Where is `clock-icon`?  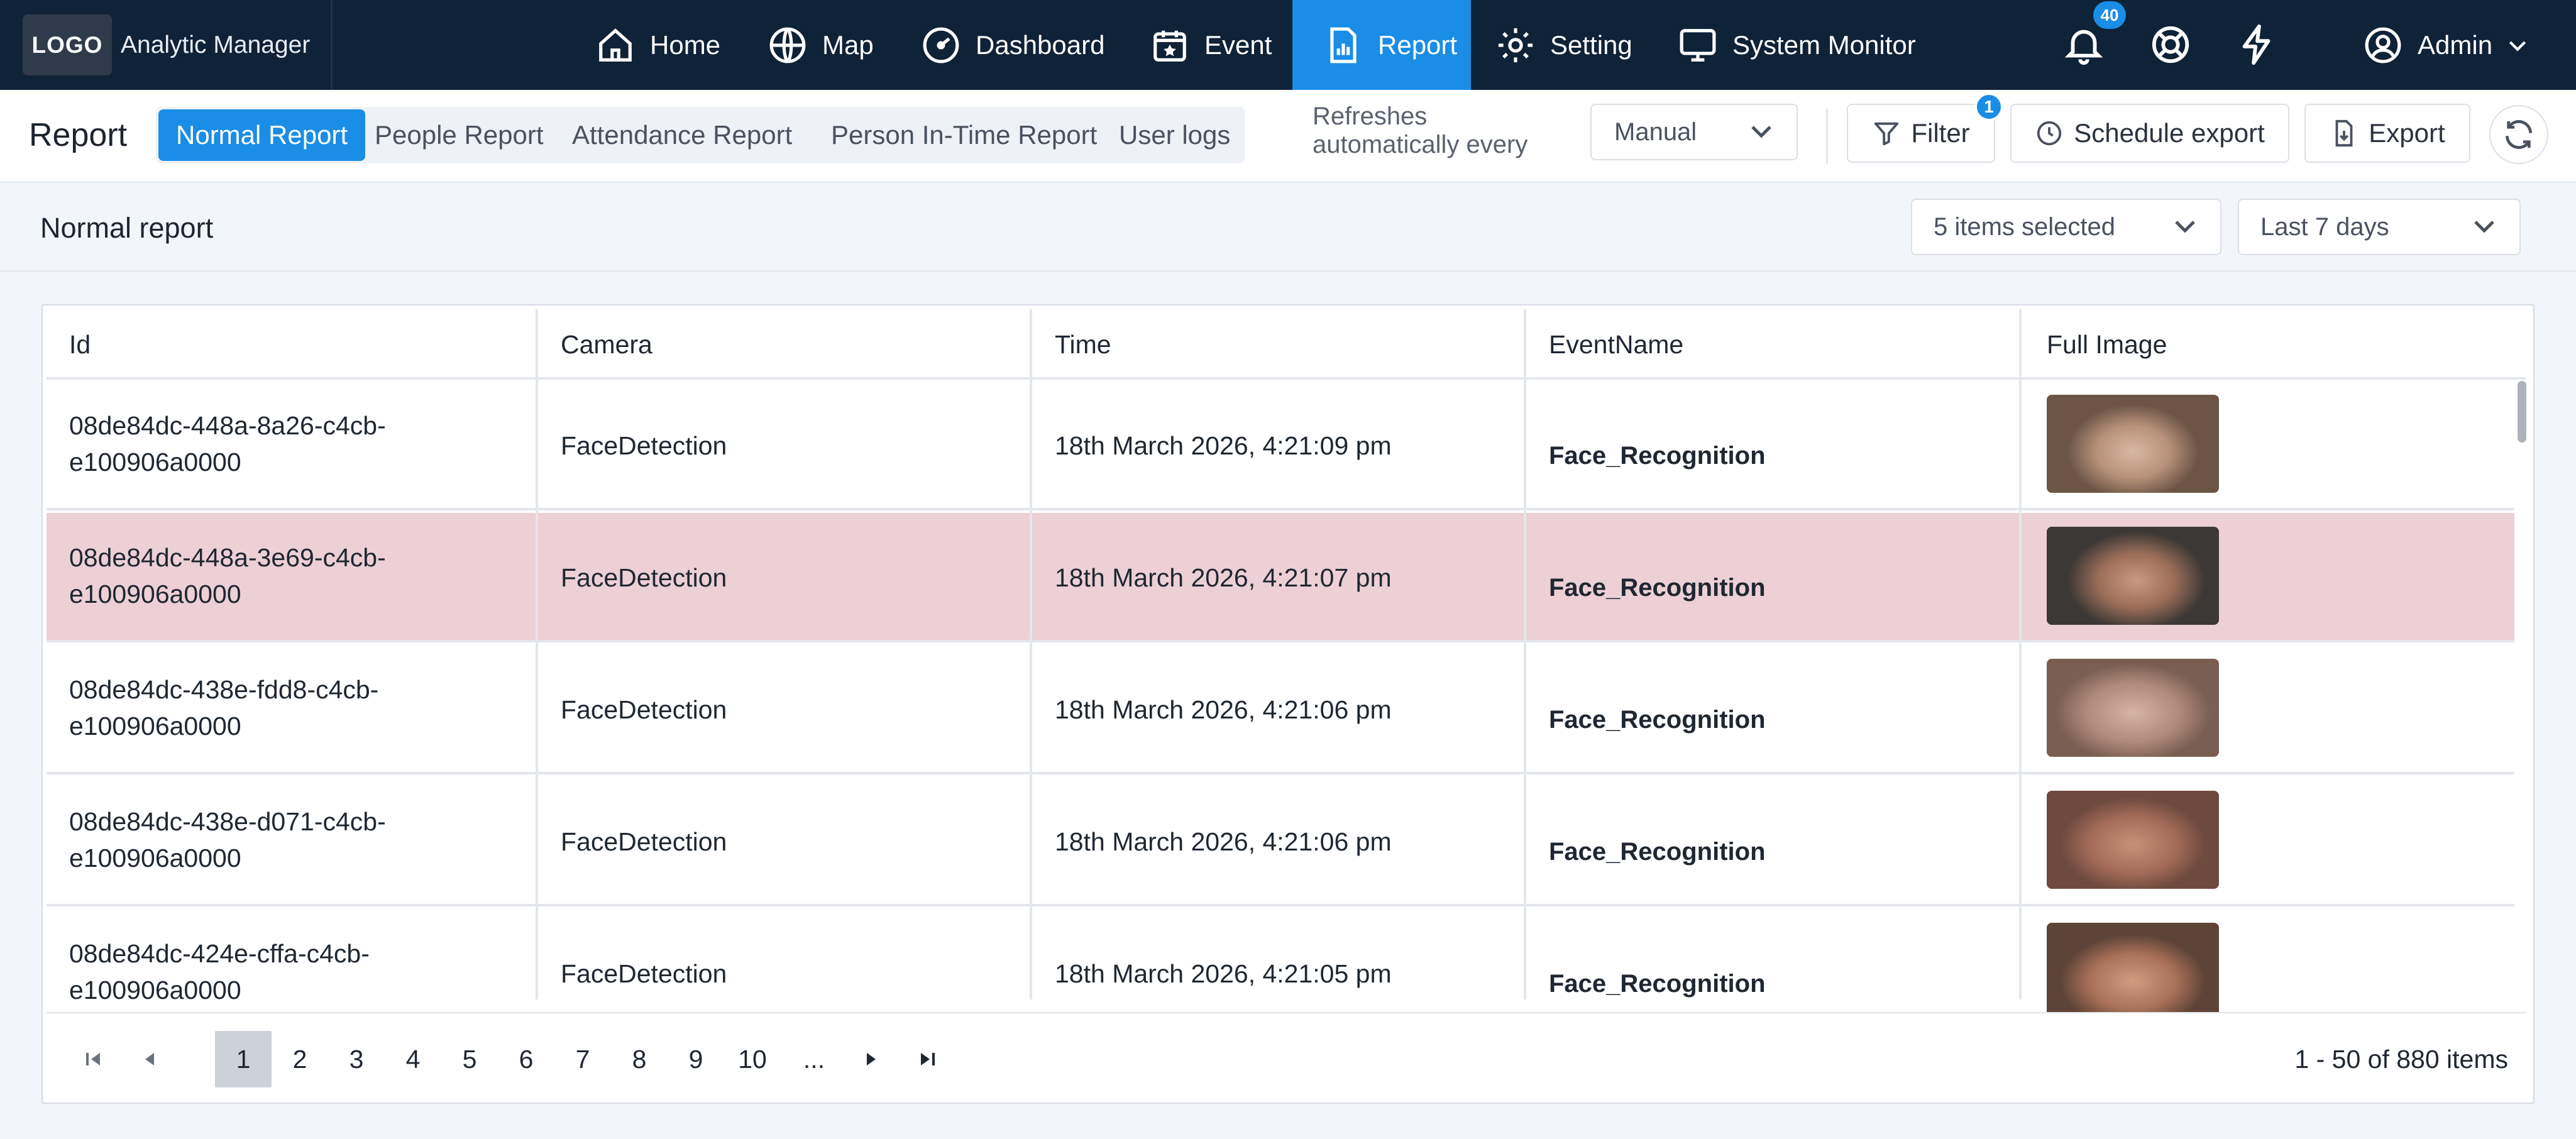
clock-icon is located at coordinates (2049, 133).